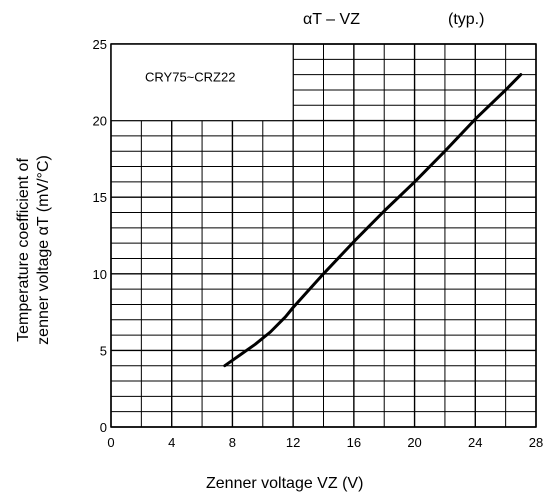  Describe the element at coordinates (100, 197) in the screenshot. I see `y-tick-label: 15` at that location.